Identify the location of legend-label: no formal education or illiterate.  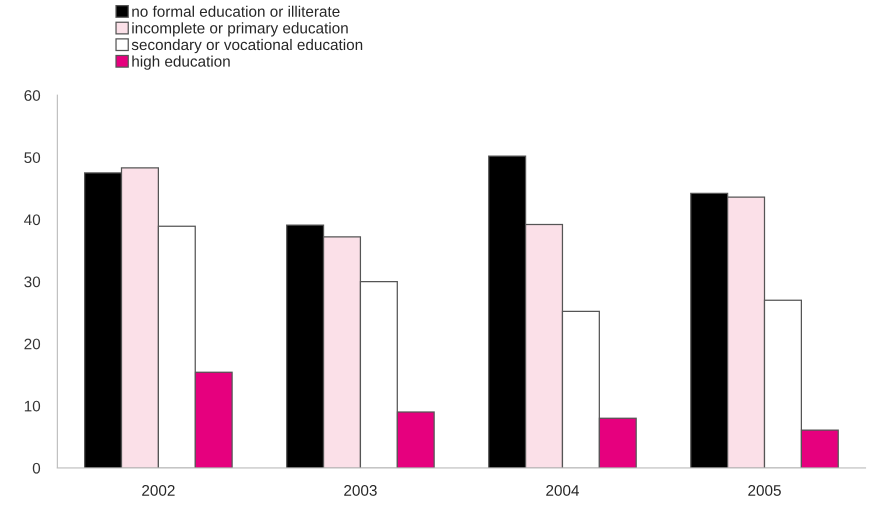
(236, 11).